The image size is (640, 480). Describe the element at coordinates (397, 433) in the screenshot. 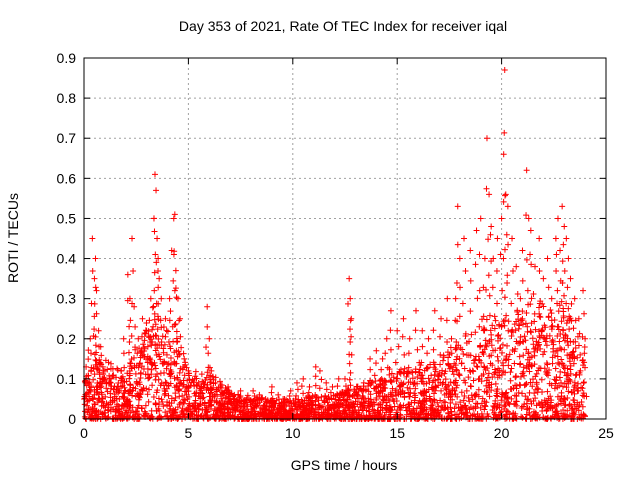

I see `x-tick-label: 15` at that location.